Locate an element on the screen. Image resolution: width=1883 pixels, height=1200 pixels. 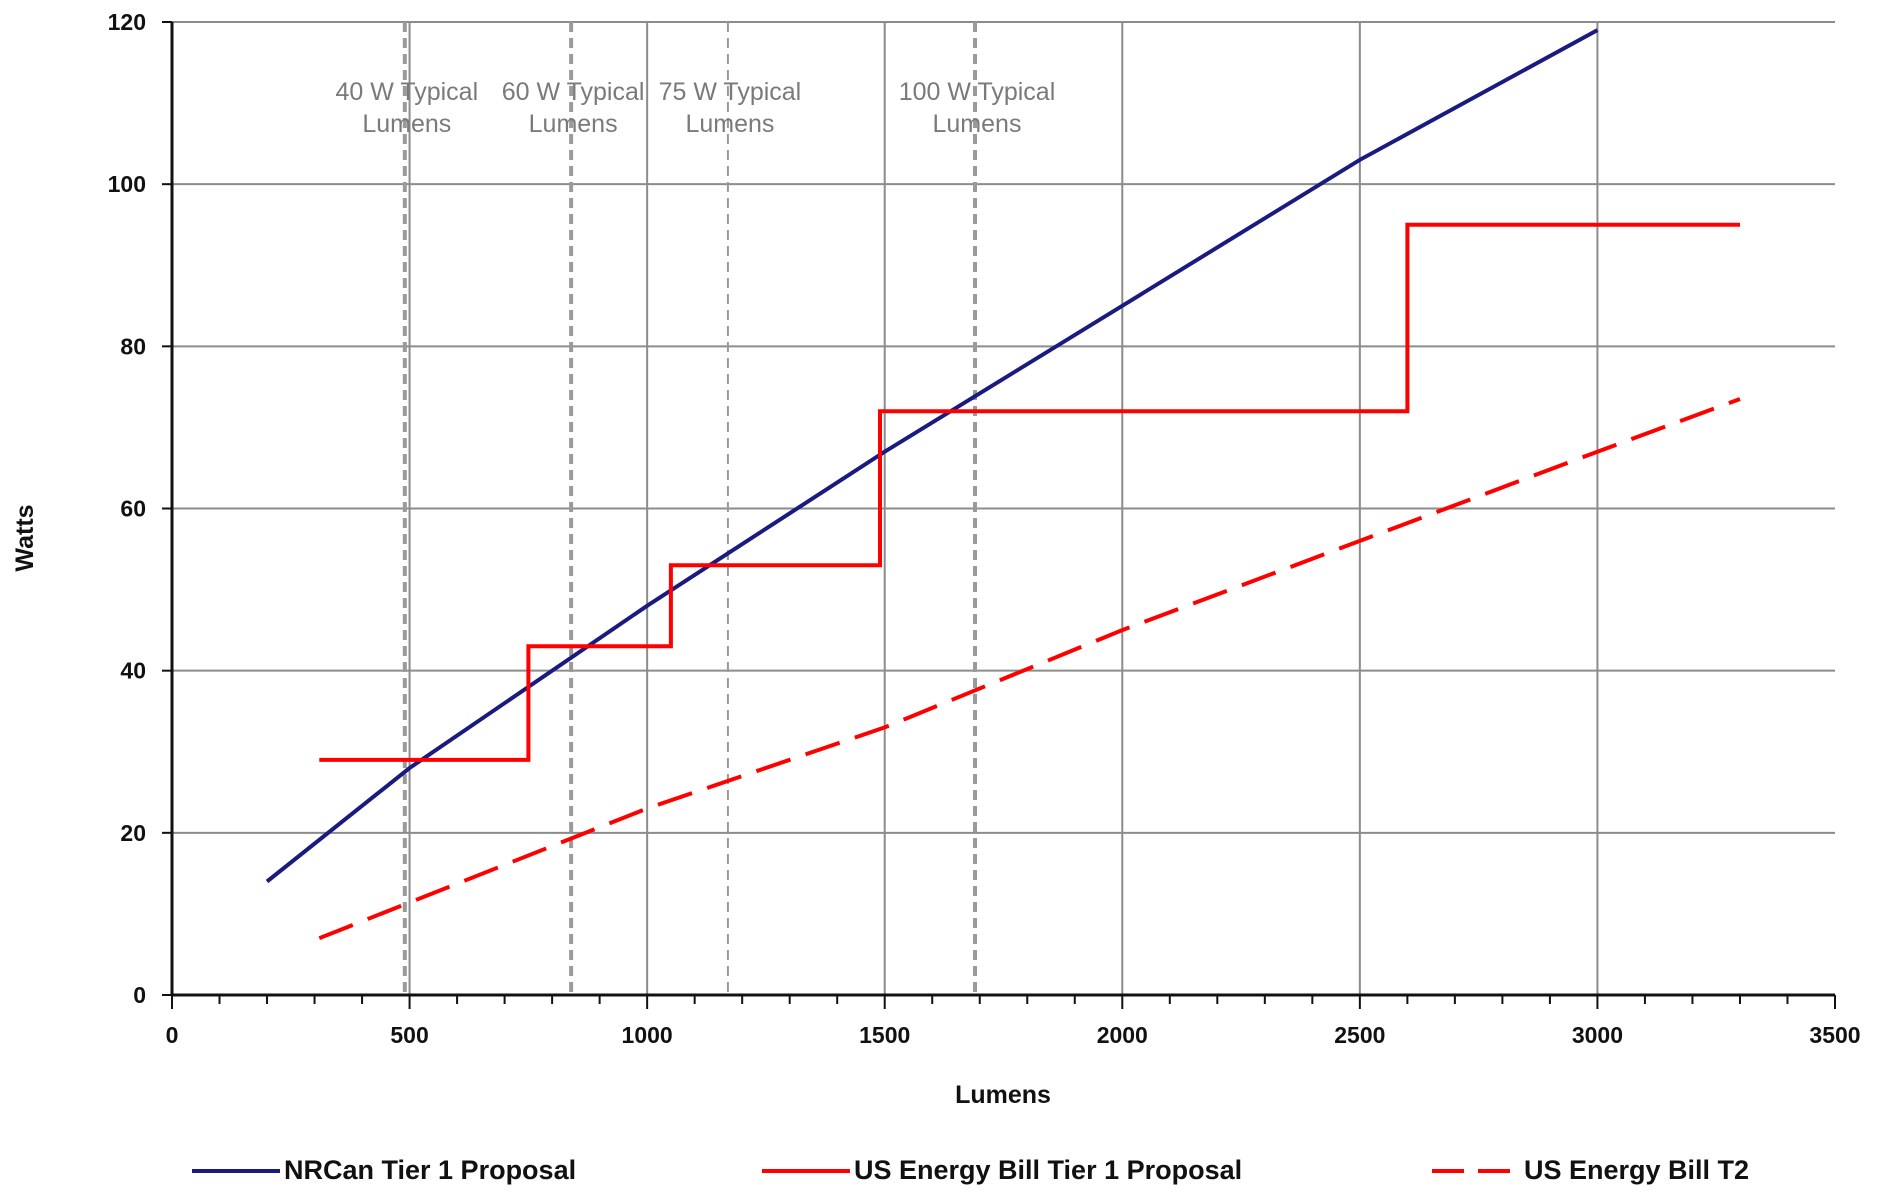
x-tick-label: 3000 is located at coordinates (1597, 1035).